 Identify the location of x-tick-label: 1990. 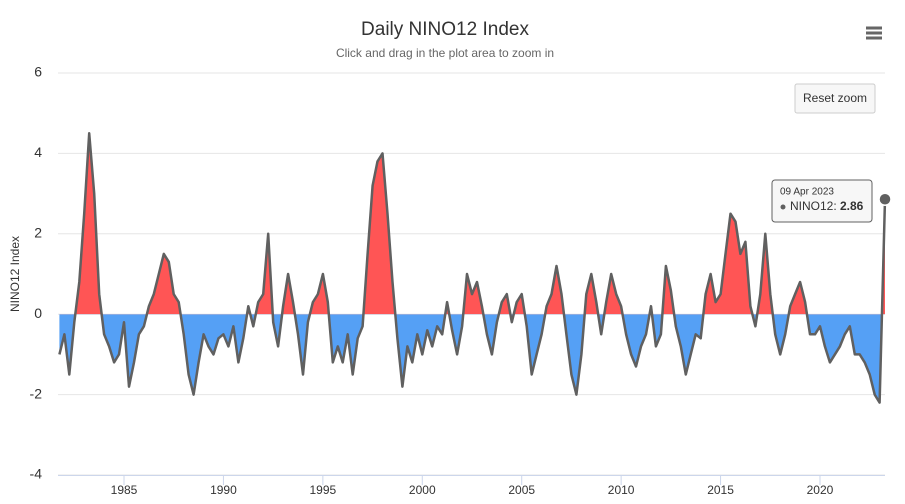
(223, 490).